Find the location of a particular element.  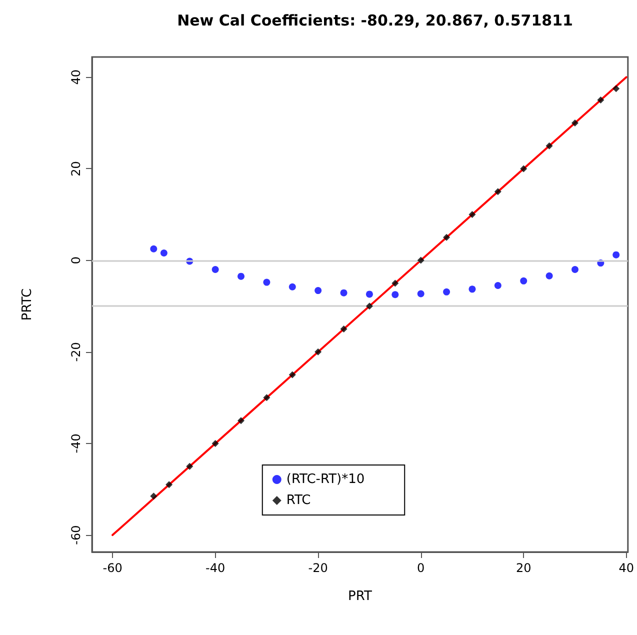

x-tick-label: 20 is located at coordinates (524, 568).